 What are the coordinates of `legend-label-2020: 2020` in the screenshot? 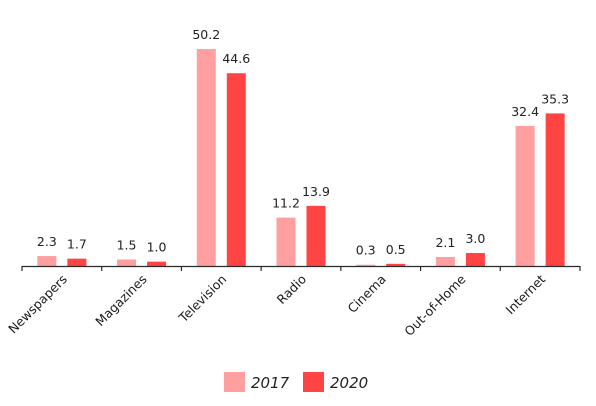 It's located at (349, 383).